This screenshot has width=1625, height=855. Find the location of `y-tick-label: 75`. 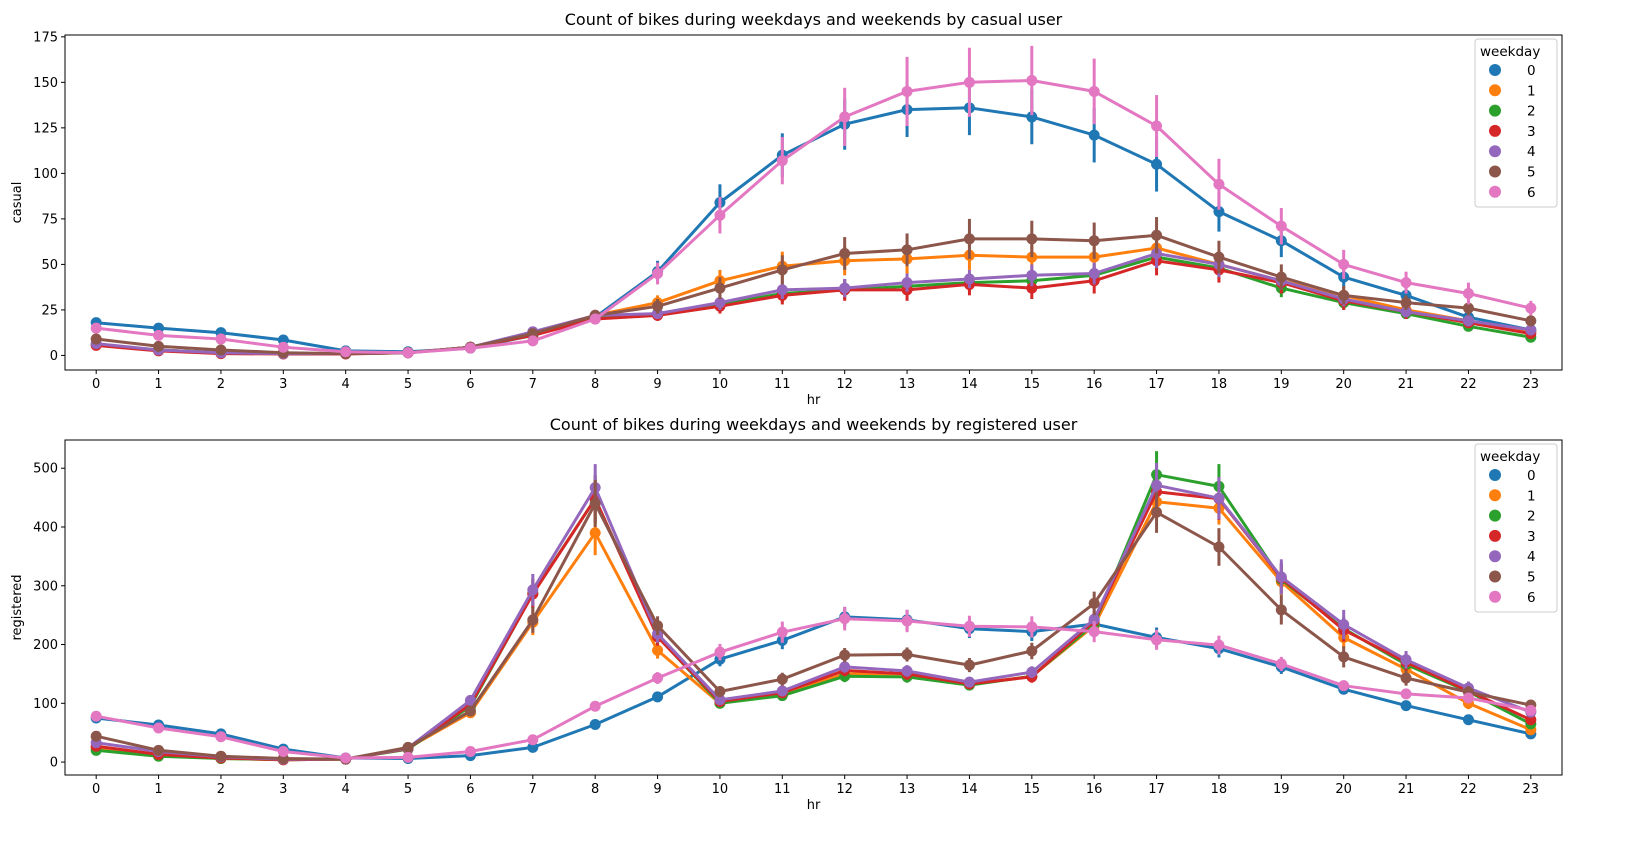

y-tick-label: 75 is located at coordinates (49, 219).